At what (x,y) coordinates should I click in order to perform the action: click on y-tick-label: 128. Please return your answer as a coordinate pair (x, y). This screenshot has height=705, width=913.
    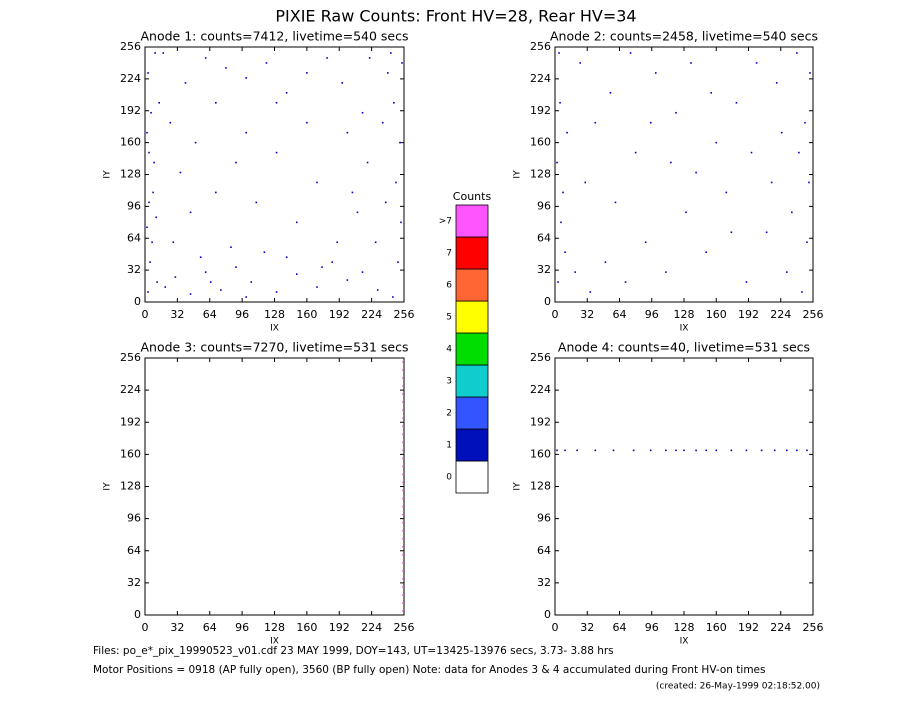
    Looking at the image, I should click on (540, 486).